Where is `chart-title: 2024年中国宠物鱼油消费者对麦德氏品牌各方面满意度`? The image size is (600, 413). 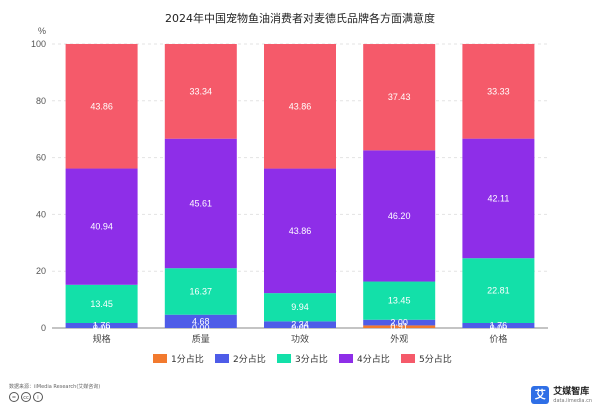 chart-title: 2024年中国宠物鱼油消费者对麦德氏品牌各方面满意度 is located at coordinates (300, 18).